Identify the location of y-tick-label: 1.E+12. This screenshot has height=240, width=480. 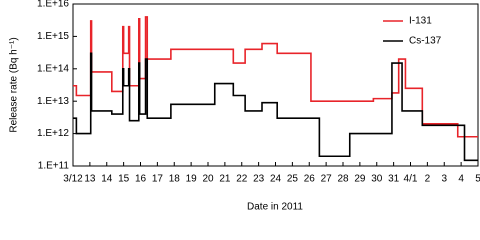
(53, 133).